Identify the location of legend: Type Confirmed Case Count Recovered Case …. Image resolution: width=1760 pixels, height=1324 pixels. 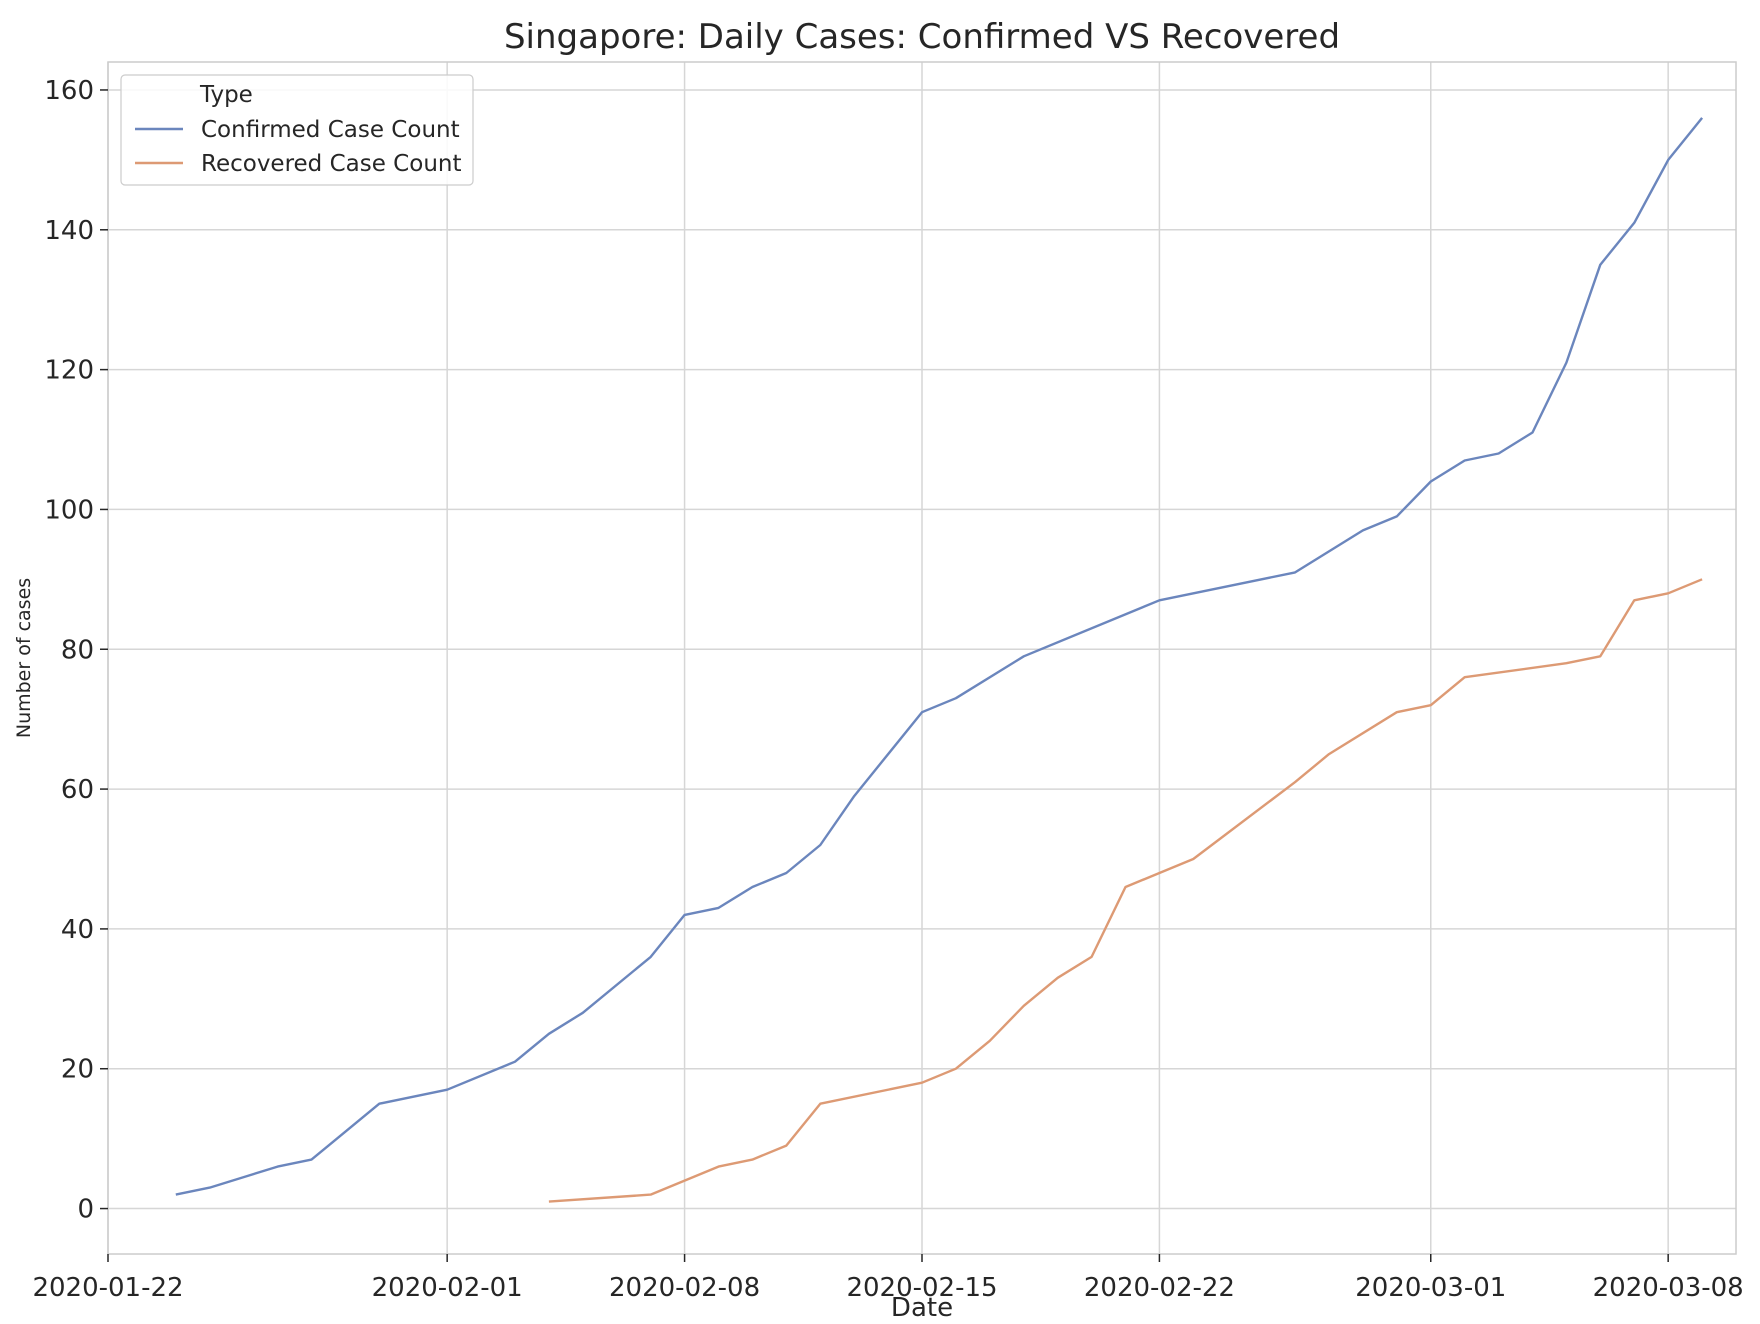
(297, 130).